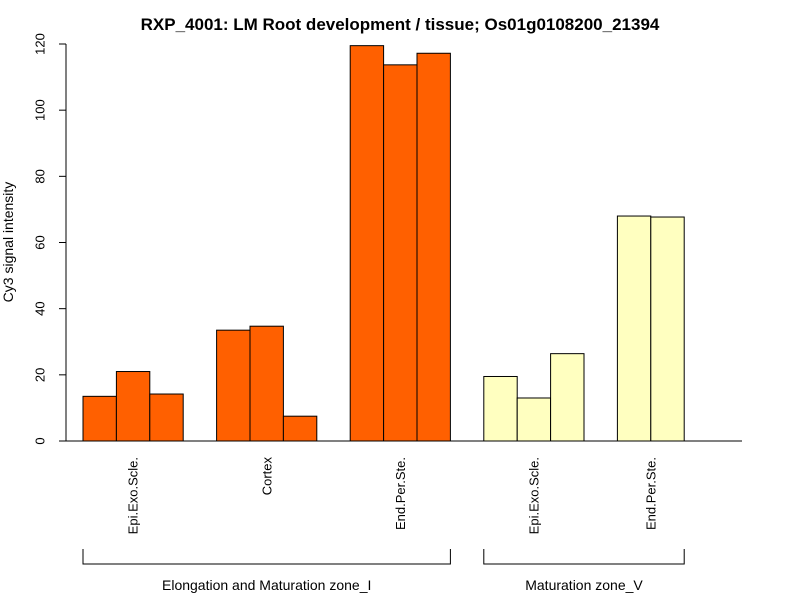 The width and height of the screenshot is (800, 600). Describe the element at coordinates (40, 440) in the screenshot. I see `y-tick-label: 0` at that location.